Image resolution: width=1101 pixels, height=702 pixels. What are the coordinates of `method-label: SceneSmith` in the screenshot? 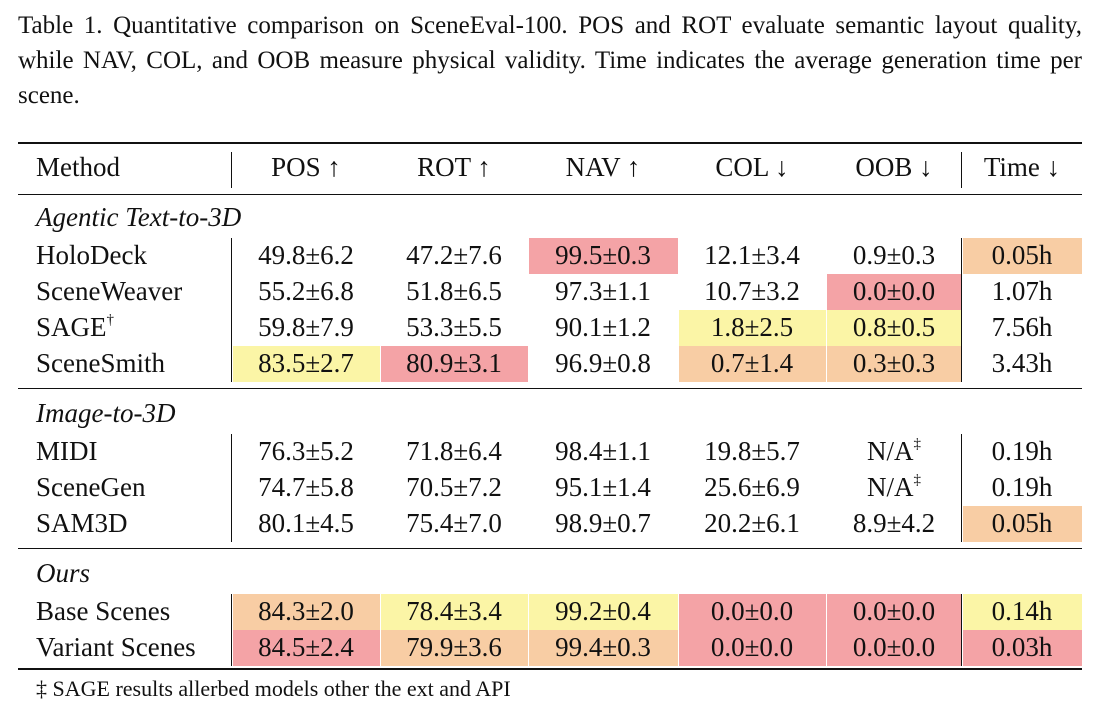 It's located at (100, 363).